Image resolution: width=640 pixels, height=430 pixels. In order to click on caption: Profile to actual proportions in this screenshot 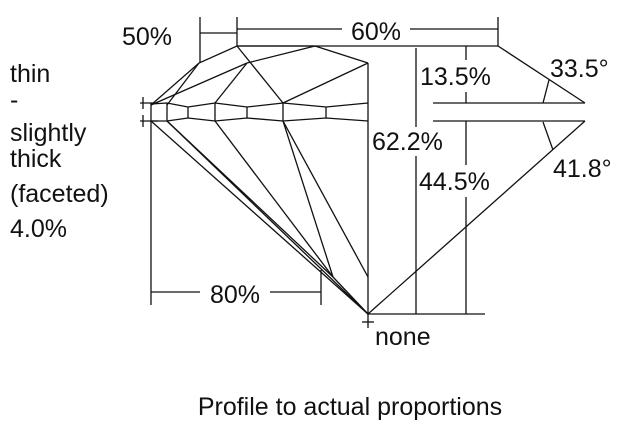, I will do `click(350, 407)`.